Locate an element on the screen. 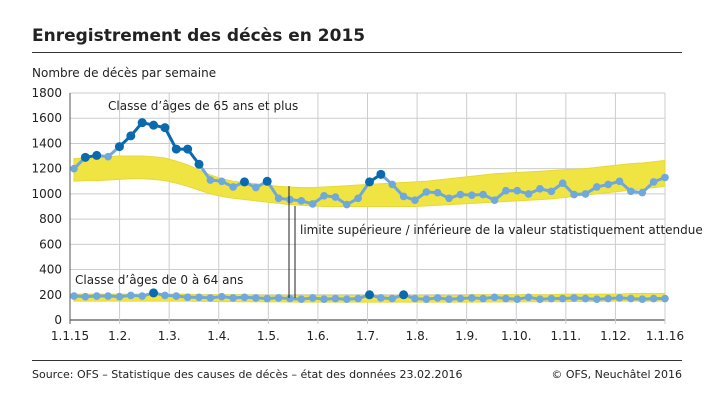 The image size is (713, 403). chart-title: Enregistrement des décès en 2015 is located at coordinates (199, 36).